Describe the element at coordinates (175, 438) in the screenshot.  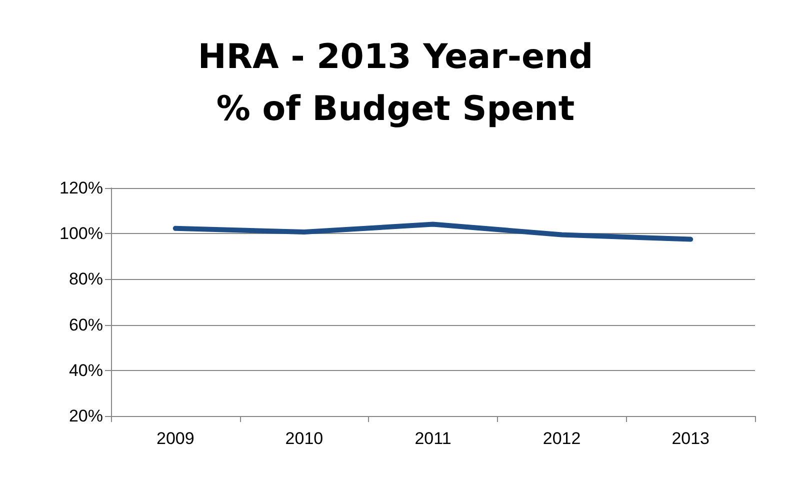
I see `x-tick-label: 2009` at that location.